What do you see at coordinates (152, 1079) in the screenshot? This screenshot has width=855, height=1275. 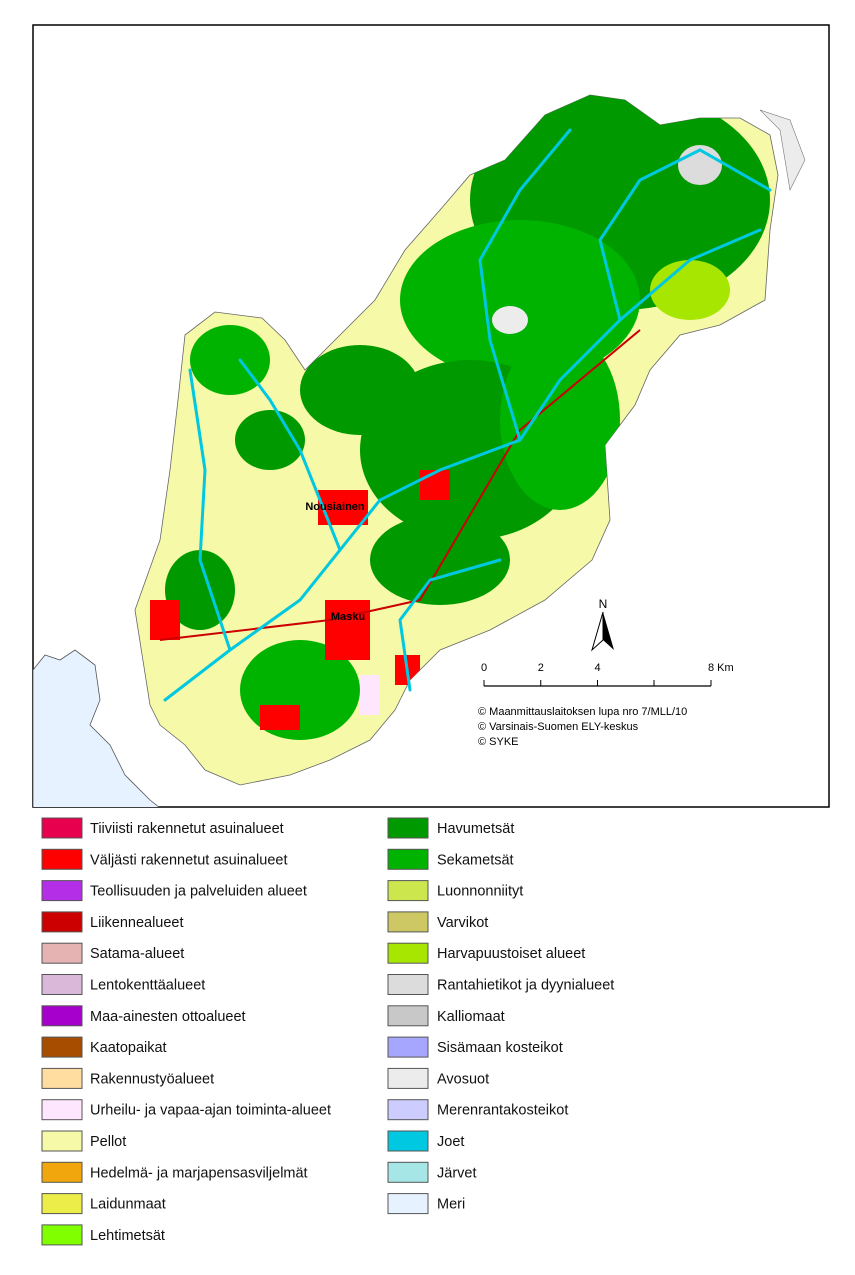 I see `legend-label: Rakennustyöalueet` at bounding box center [152, 1079].